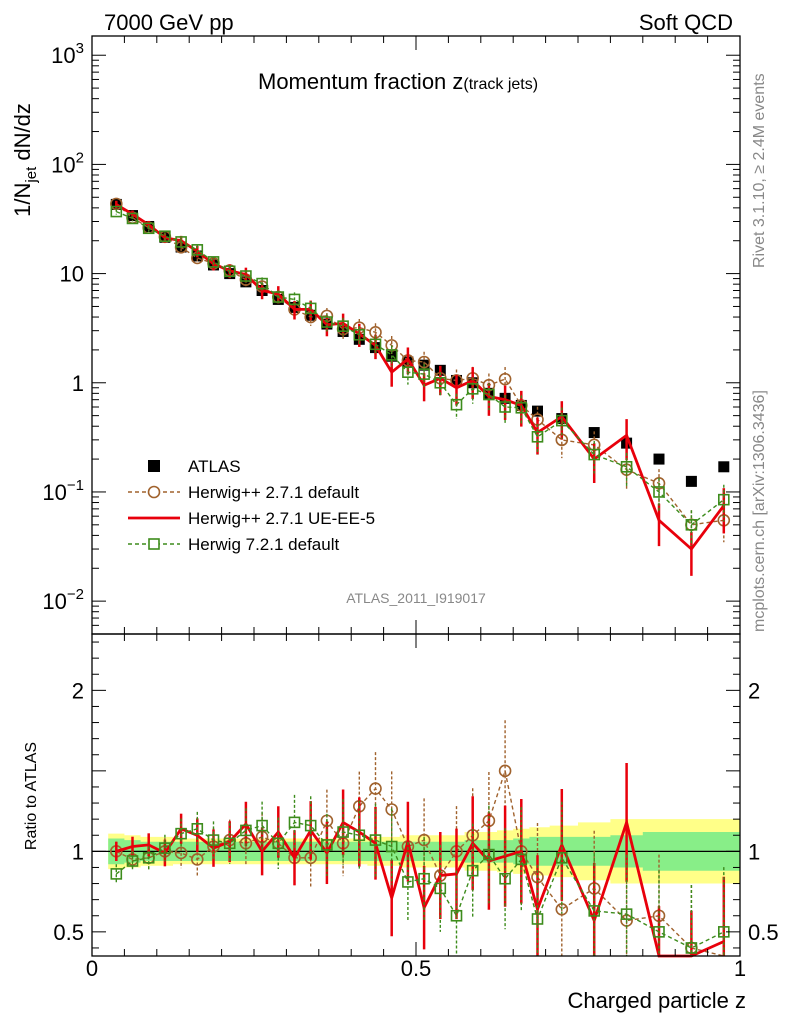 Image resolution: width=786 pixels, height=1024 pixels. I want to click on header-left: 7000 GeV pp, so click(169, 22).